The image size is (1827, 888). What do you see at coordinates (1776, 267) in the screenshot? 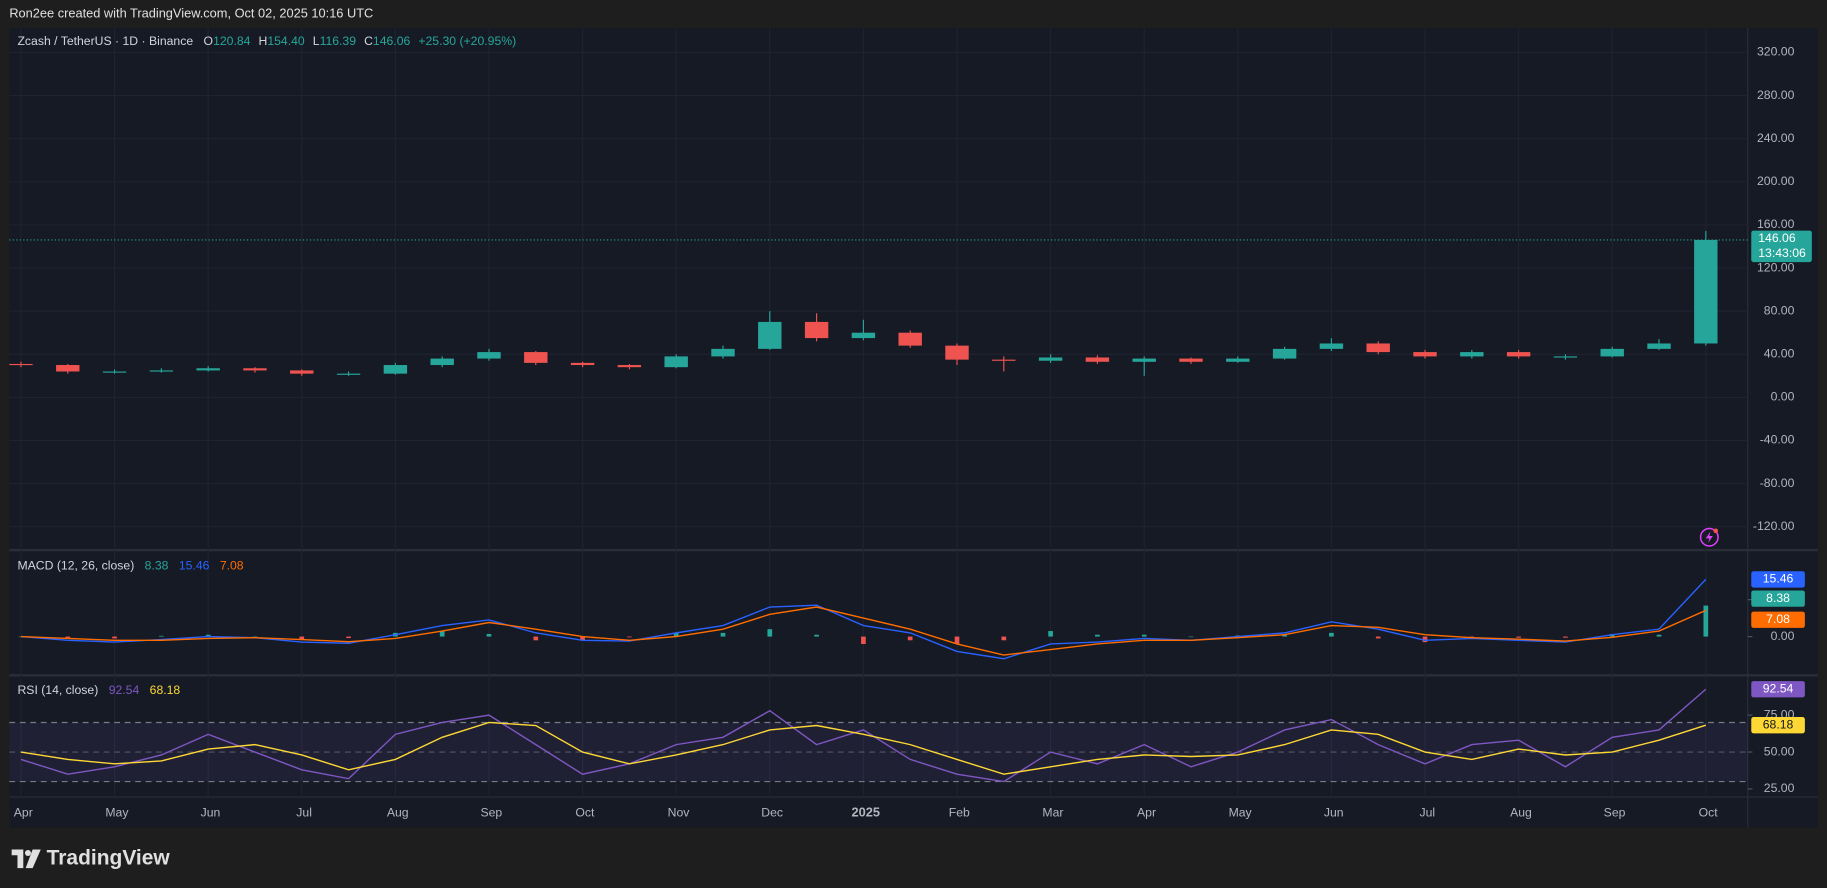
I see `y-tick-label: 120.00` at bounding box center [1776, 267].